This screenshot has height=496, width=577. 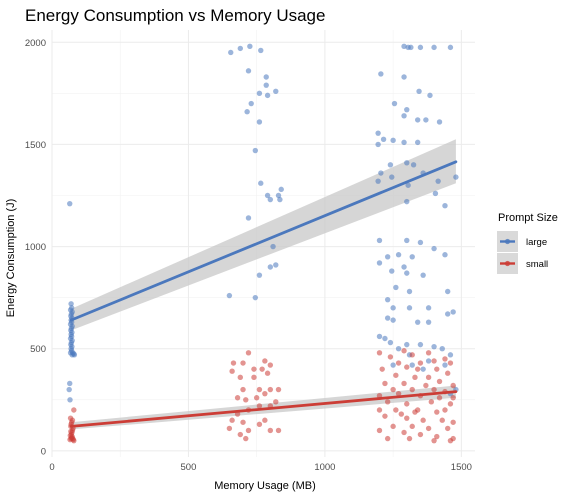 I want to click on trend-line-small, so click(x=263, y=409).